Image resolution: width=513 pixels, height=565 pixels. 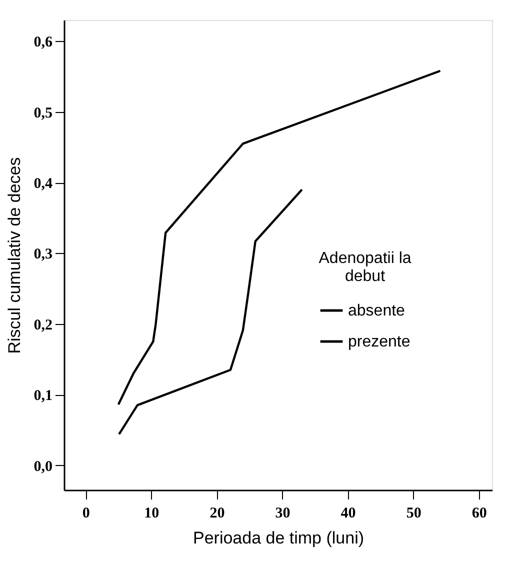 I want to click on x-tick-label: 10, so click(x=152, y=514).